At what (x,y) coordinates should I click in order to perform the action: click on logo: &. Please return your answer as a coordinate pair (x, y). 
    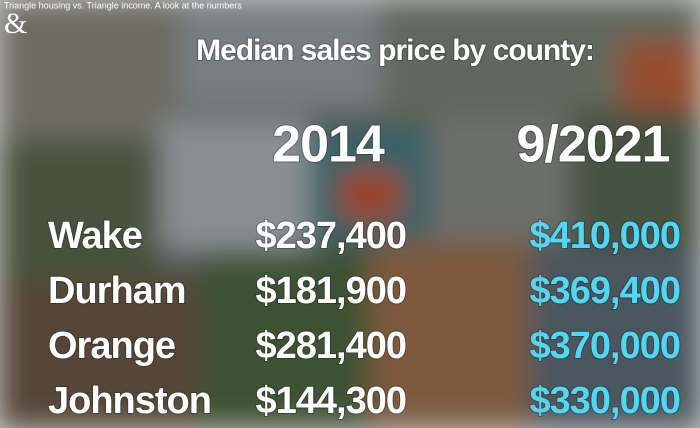
    Looking at the image, I should click on (15, 23).